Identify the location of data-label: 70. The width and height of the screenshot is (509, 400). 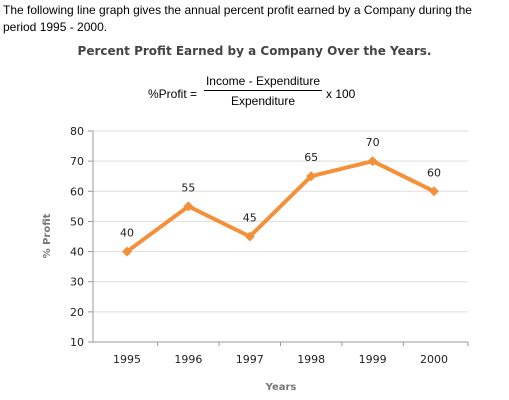
(373, 142).